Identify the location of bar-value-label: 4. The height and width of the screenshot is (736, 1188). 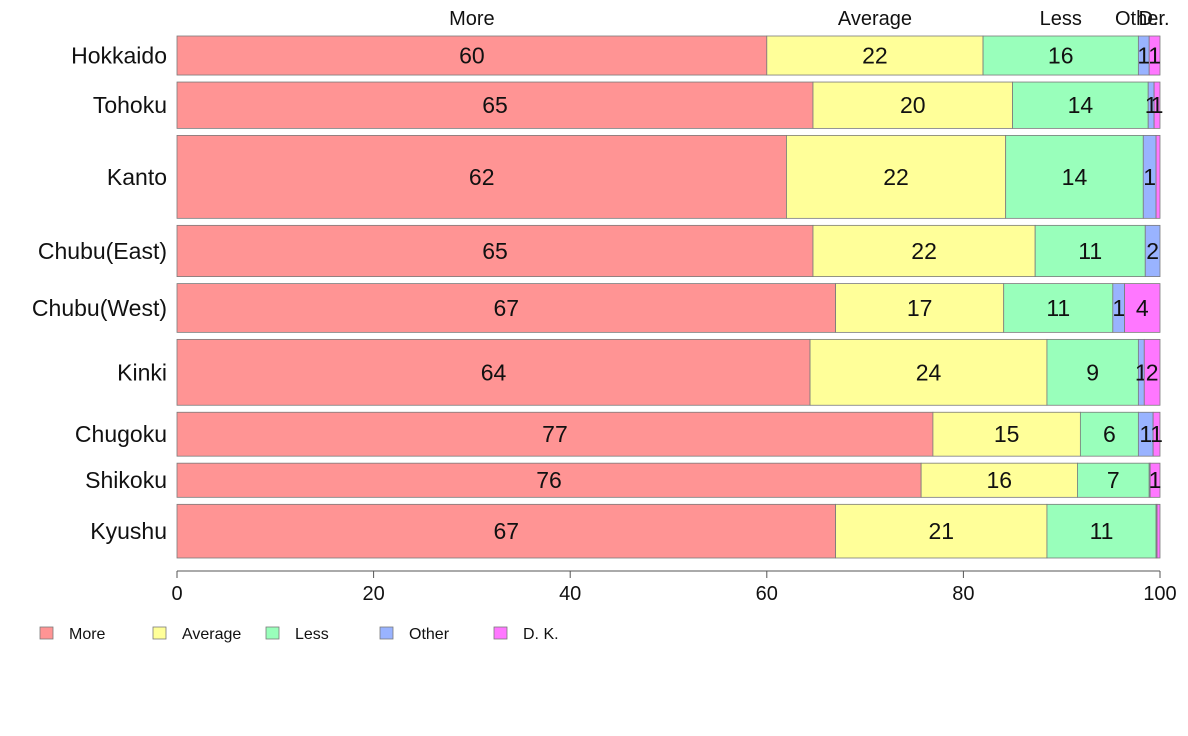
(1142, 308).